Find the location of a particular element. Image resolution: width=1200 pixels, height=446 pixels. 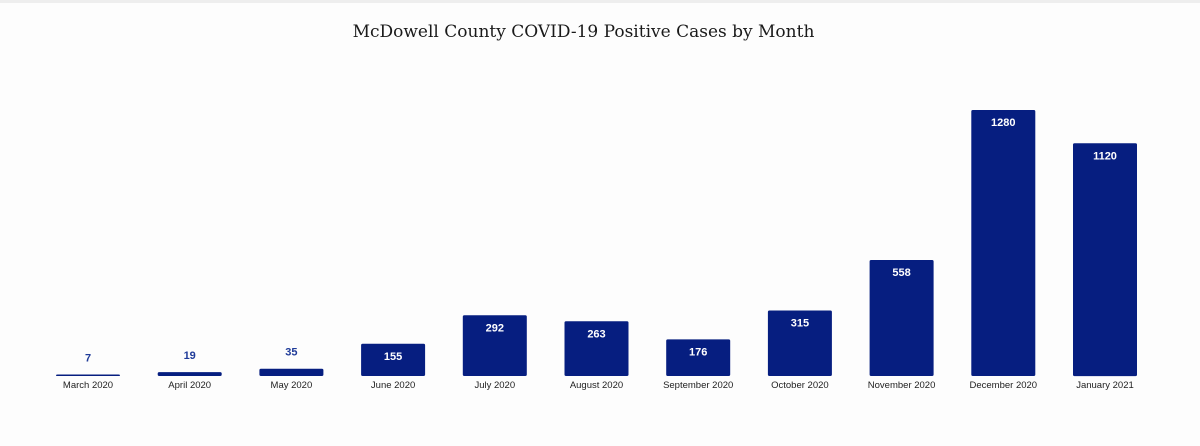

bar-september-2020 is located at coordinates (698, 357).